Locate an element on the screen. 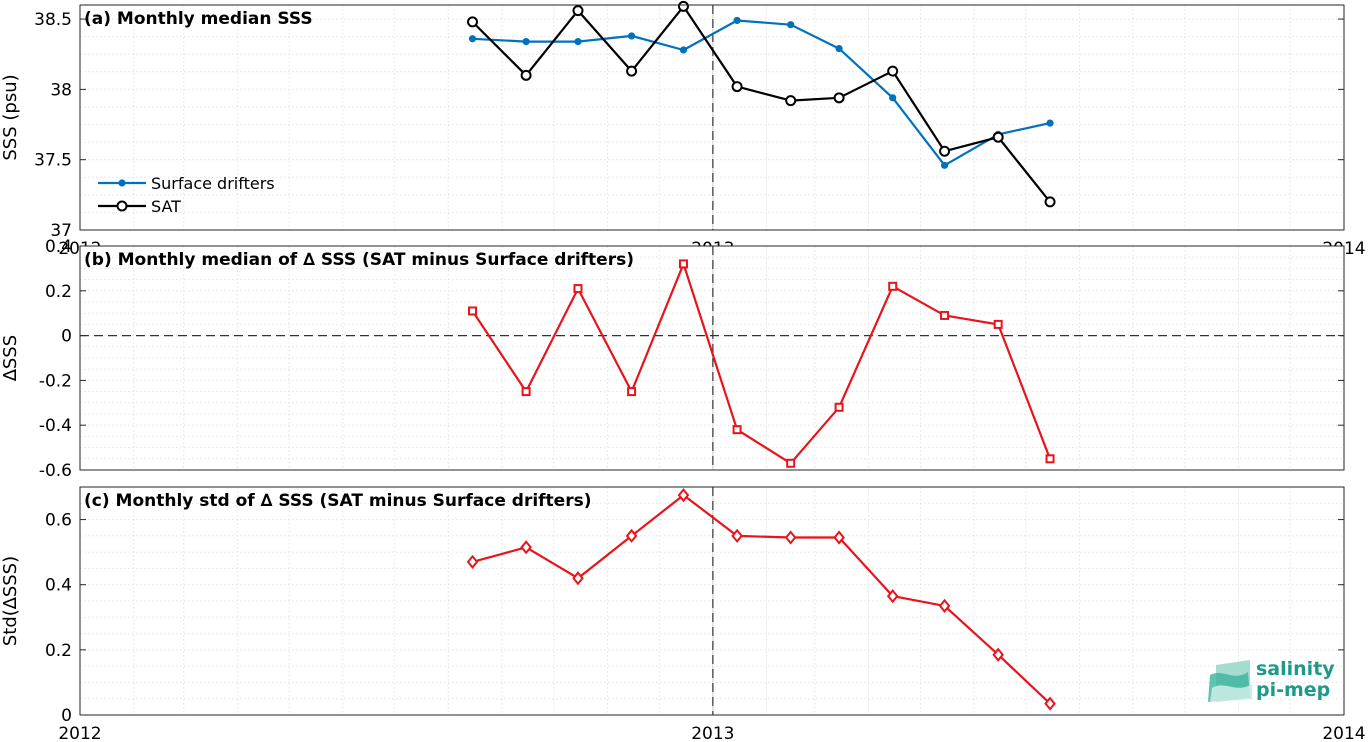 This screenshot has width=1368, height=742. y-tick-label: 37 is located at coordinates (61, 231).